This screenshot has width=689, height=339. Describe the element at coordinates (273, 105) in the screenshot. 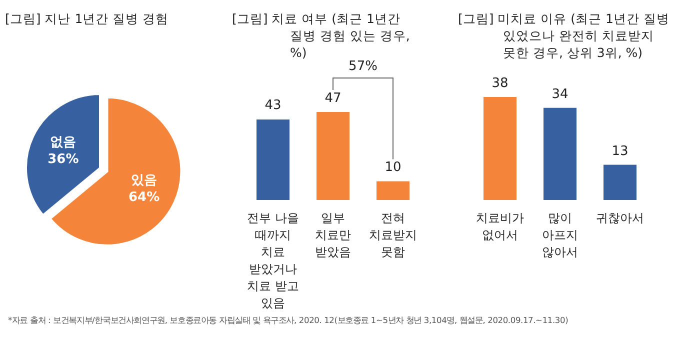

I see `data-label: 43` at that location.